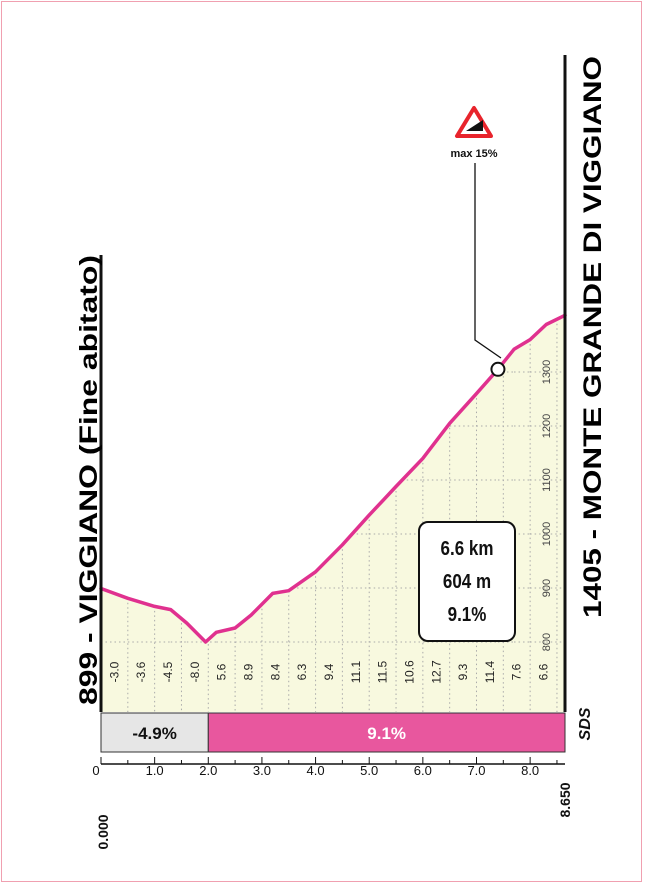 The image size is (645, 885). Describe the element at coordinates (547, 534) in the screenshot. I see `y-tick-label: 1000` at that location.